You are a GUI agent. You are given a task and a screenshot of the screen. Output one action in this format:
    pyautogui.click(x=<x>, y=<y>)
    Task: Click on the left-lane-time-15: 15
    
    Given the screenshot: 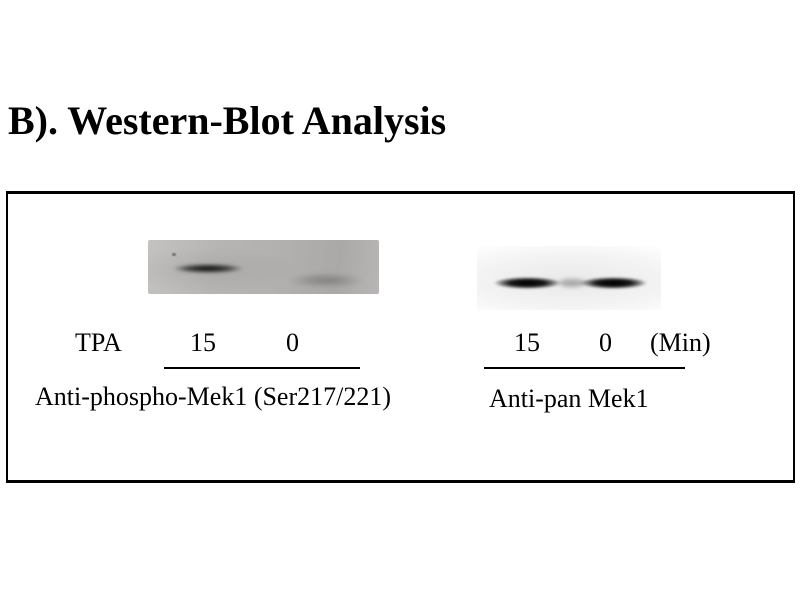 What is the action you would take?
    pyautogui.click(x=203, y=342)
    